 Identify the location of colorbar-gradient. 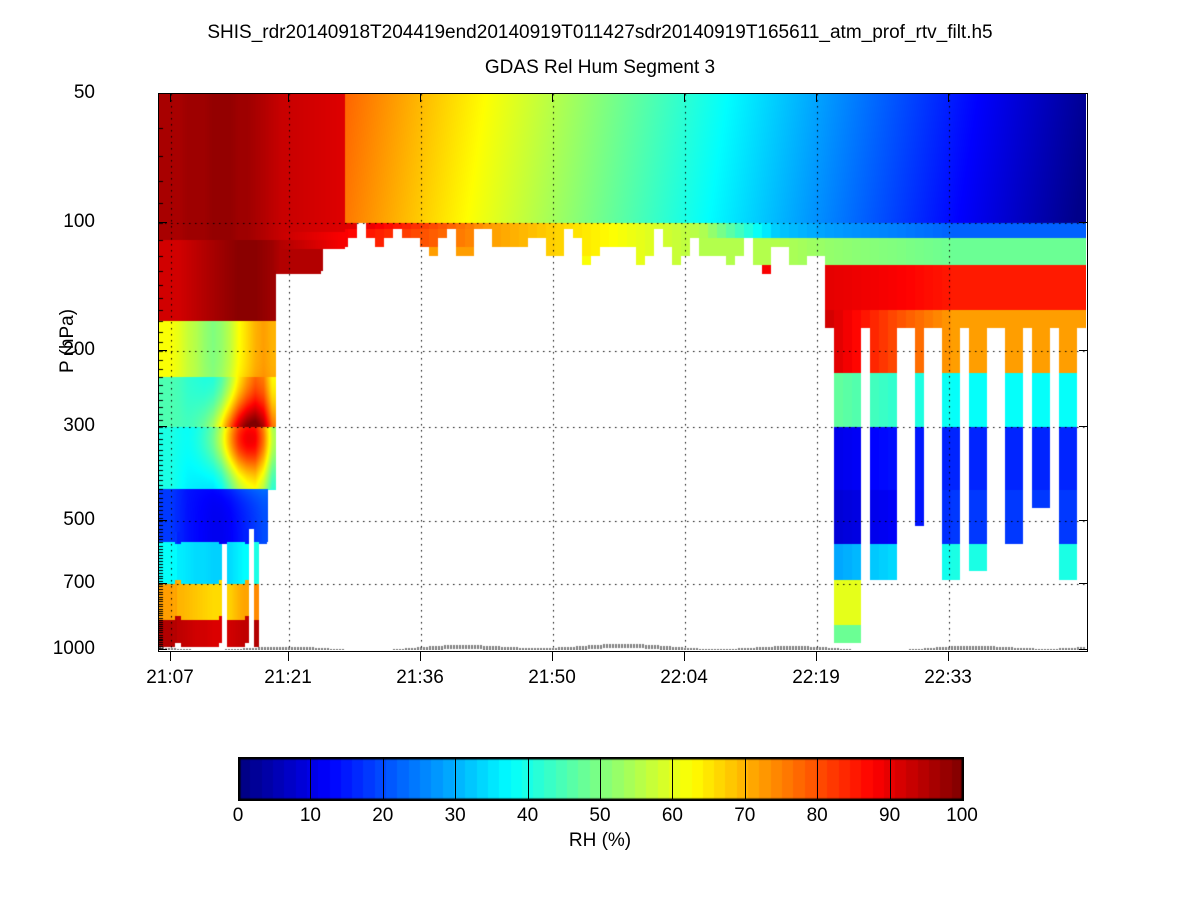
(601, 779).